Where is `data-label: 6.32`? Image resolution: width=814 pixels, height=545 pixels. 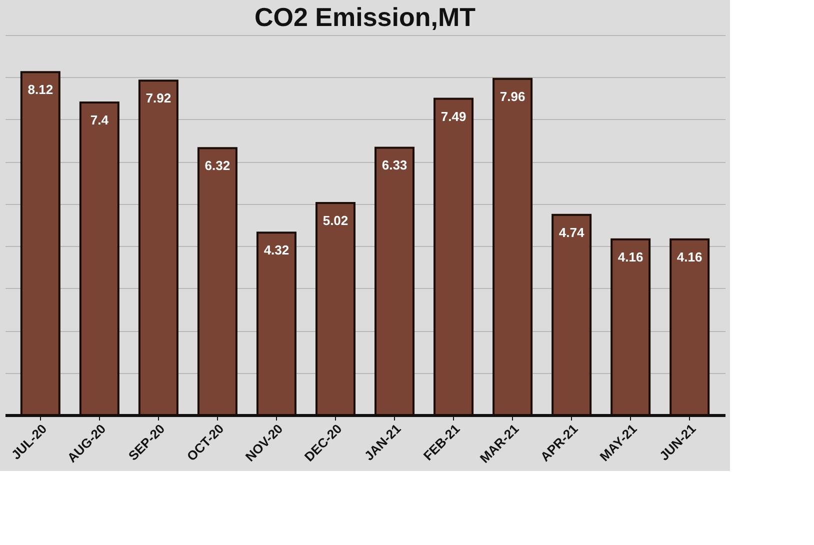 data-label: 6.32 is located at coordinates (217, 166).